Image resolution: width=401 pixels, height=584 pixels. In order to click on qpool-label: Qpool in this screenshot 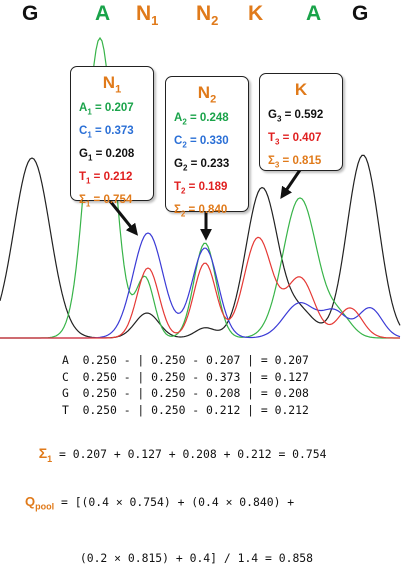, I will do `click(40, 503)`.